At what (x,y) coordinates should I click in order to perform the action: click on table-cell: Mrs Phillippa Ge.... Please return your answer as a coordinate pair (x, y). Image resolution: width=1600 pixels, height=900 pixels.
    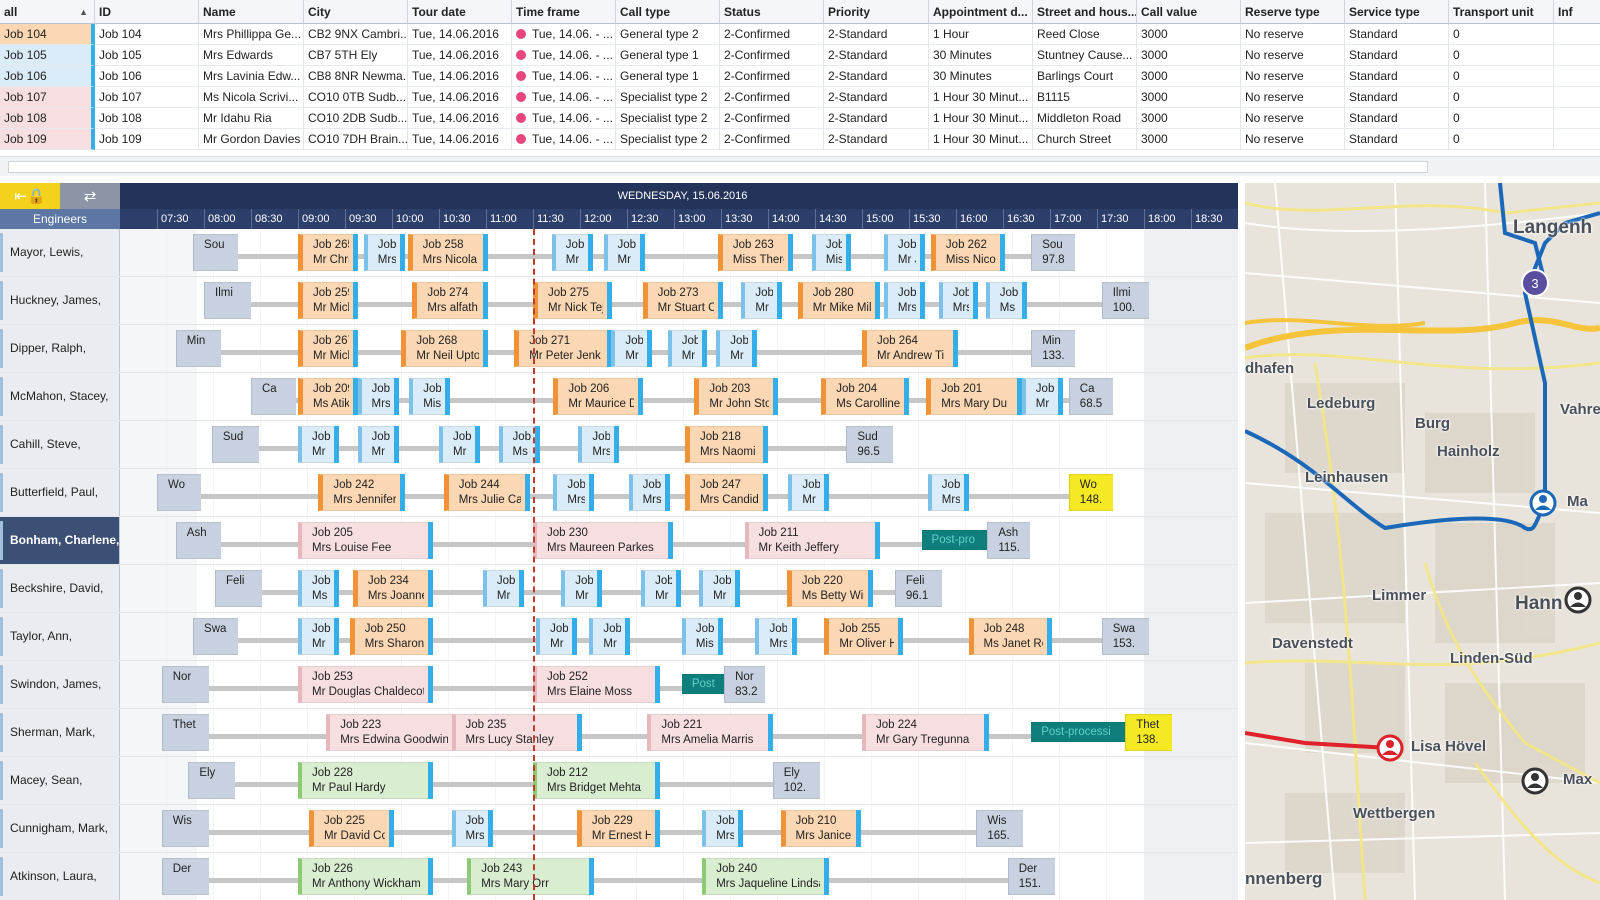
    Looking at the image, I should click on (251, 34).